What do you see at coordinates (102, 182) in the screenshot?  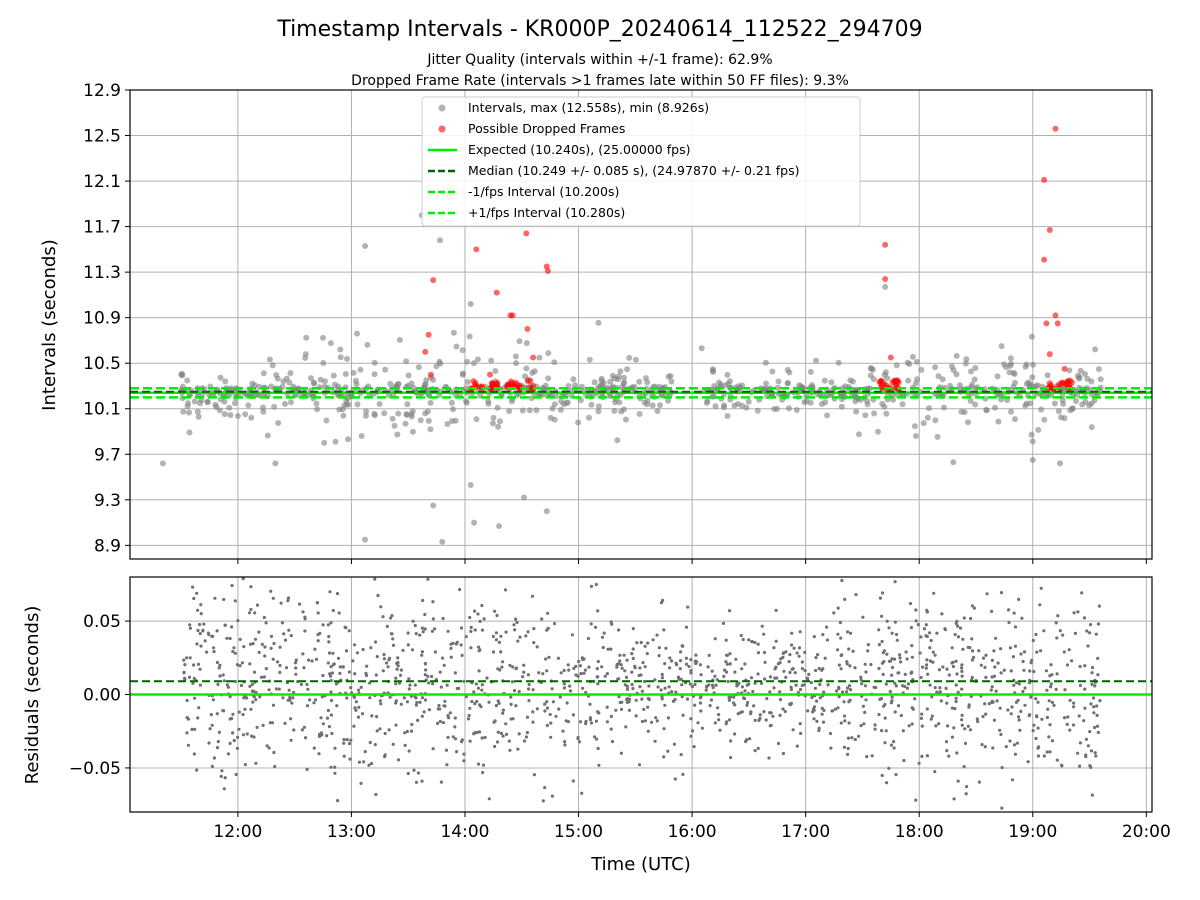 I see `intervals-y-tick-label: 12.1` at bounding box center [102, 182].